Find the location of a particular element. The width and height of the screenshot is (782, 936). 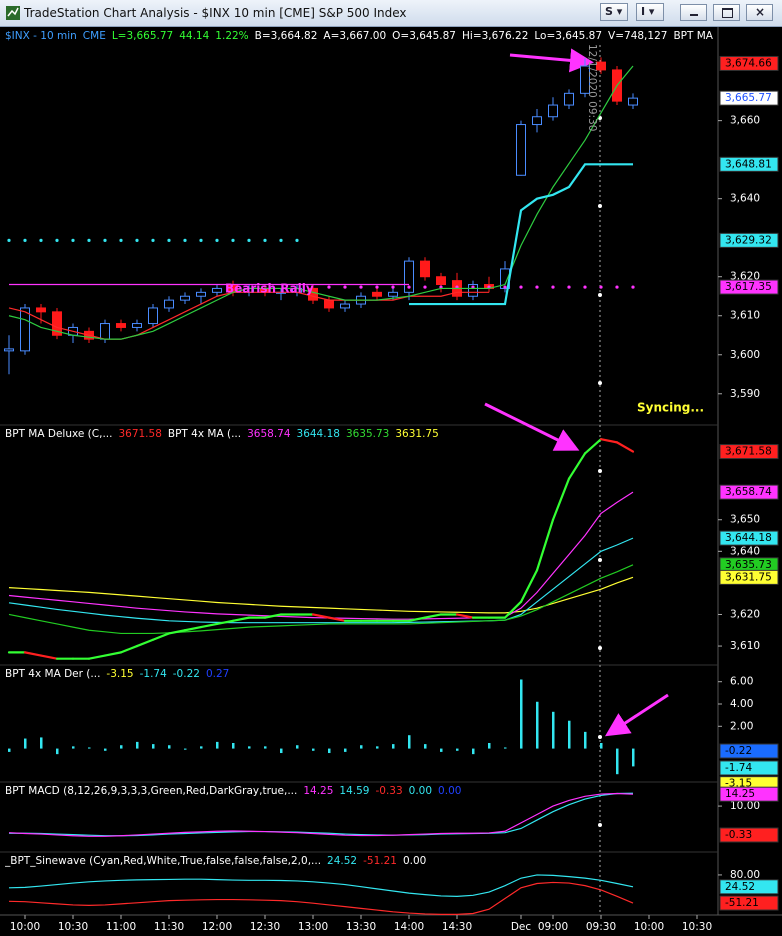

price-tag-label: 3,629.32 is located at coordinates (748, 240).